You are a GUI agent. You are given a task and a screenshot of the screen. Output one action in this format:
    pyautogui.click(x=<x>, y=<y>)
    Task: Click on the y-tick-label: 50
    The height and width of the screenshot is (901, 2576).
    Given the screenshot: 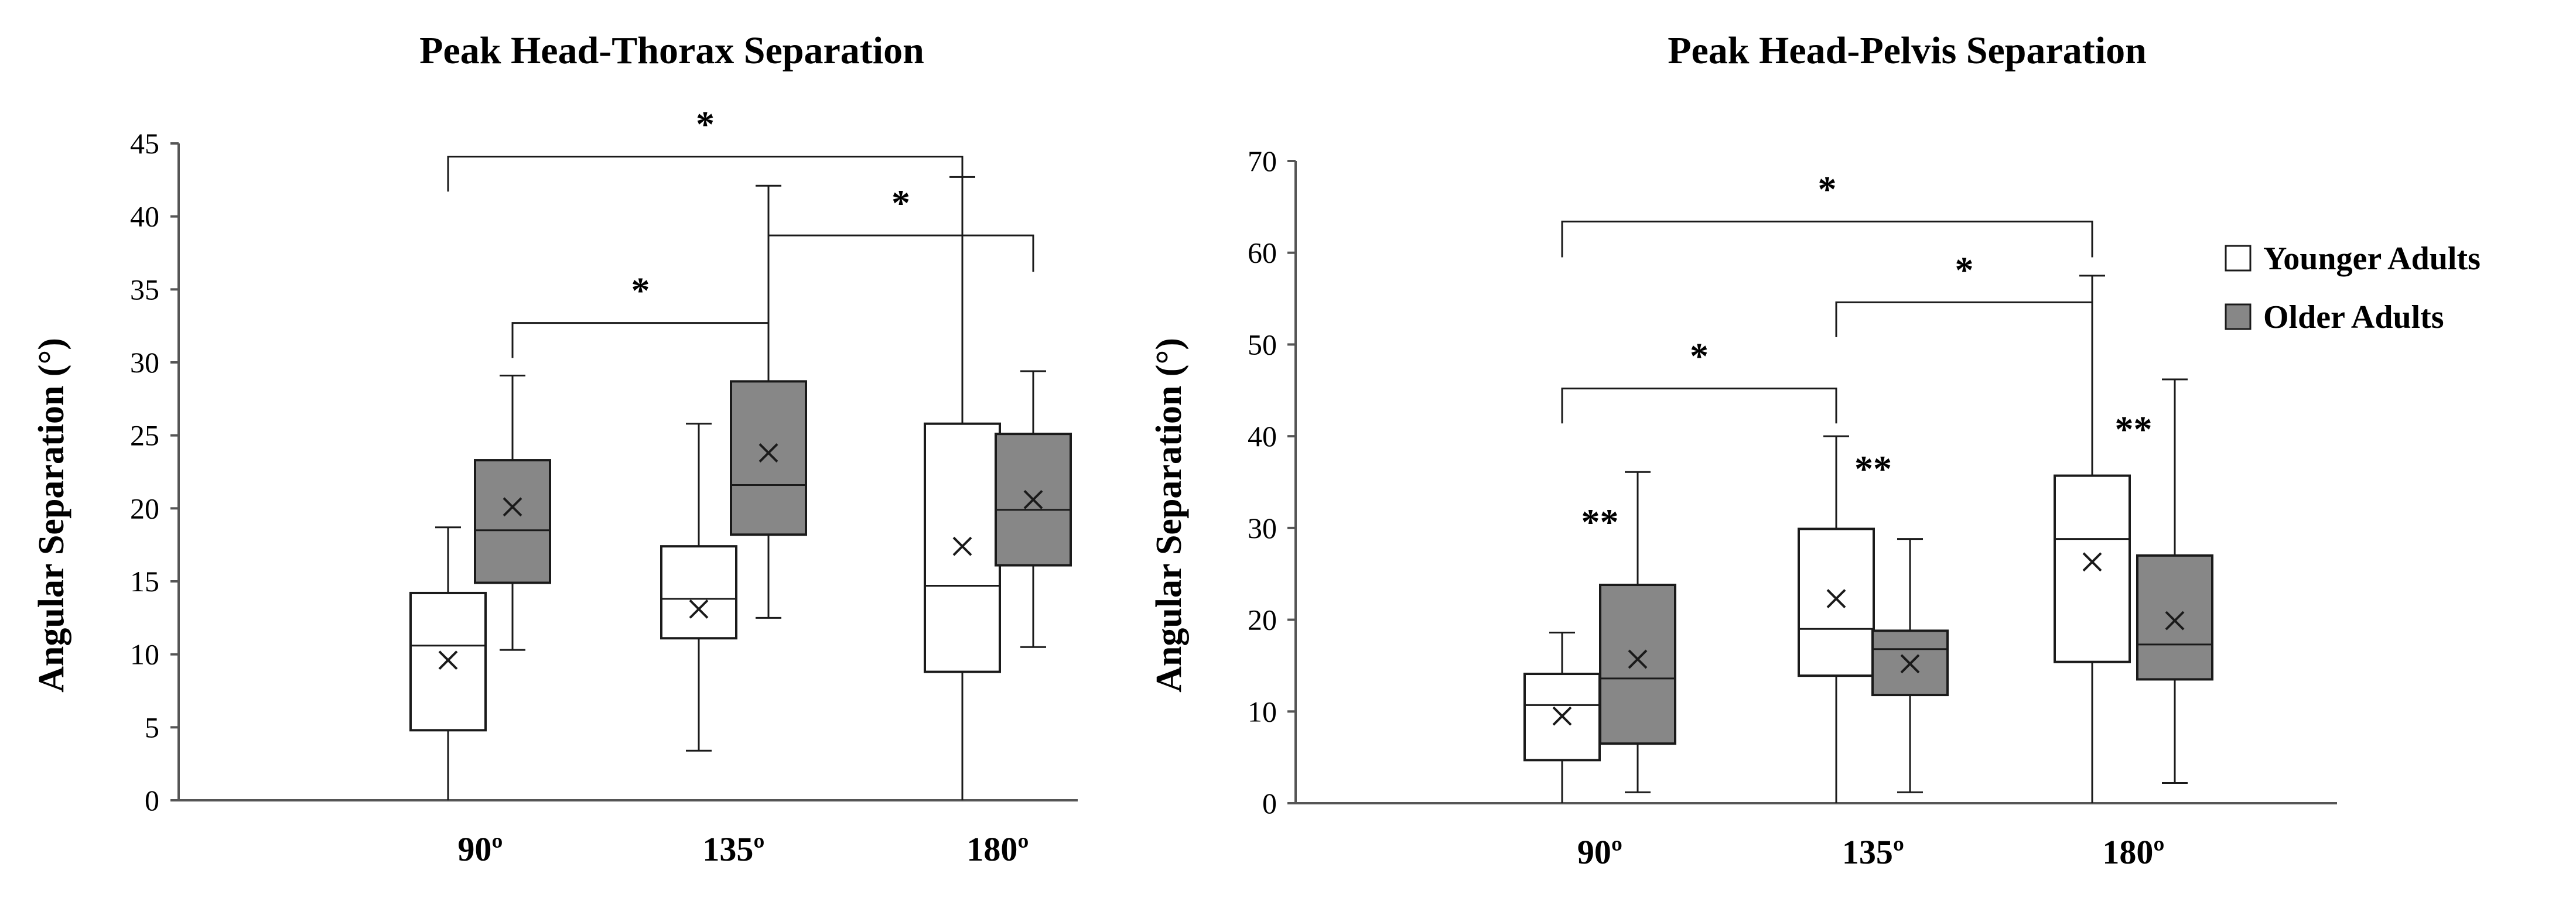 What is the action you would take?
    pyautogui.click(x=1263, y=344)
    